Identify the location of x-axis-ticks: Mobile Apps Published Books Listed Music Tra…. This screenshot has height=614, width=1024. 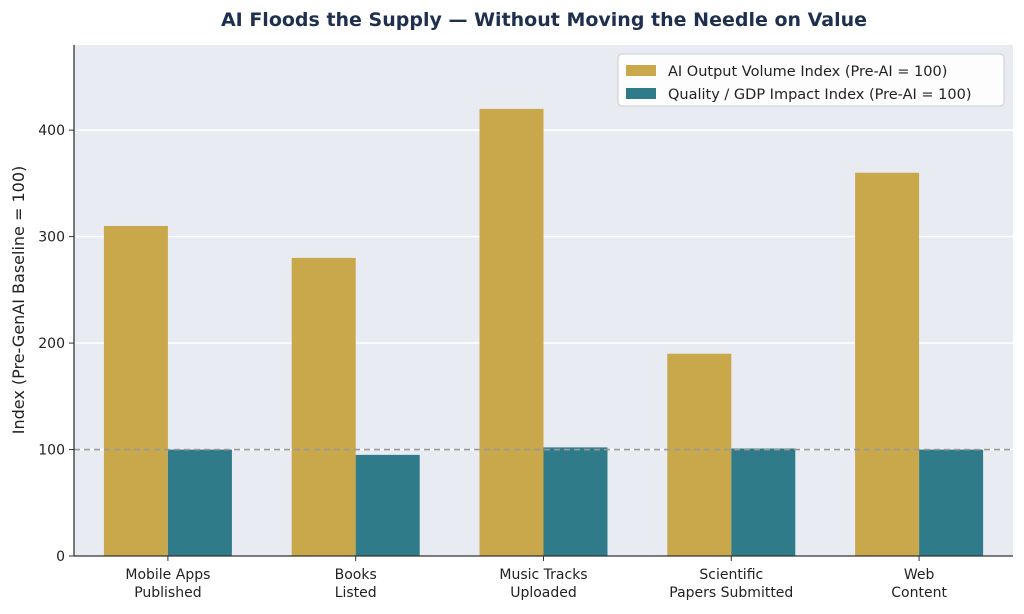
(536, 578).